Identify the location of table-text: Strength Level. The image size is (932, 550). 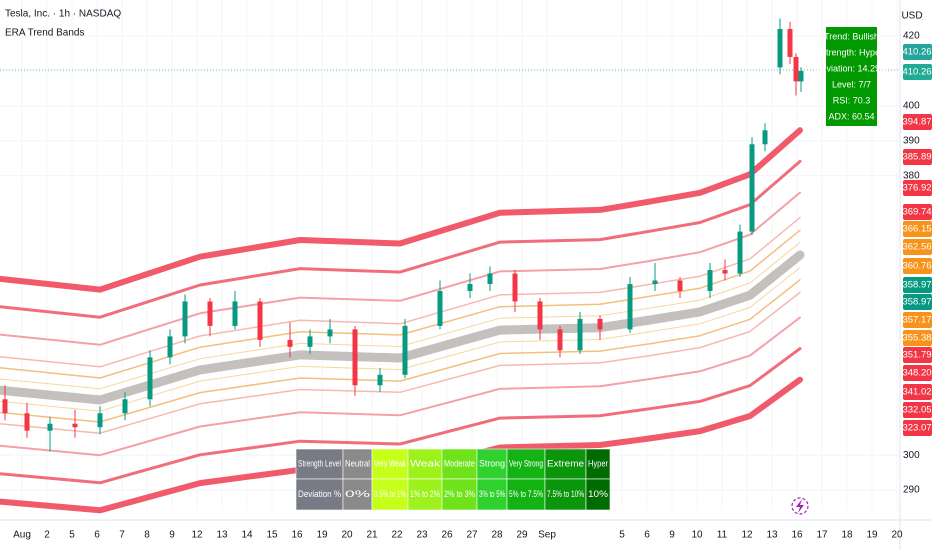
(319, 464).